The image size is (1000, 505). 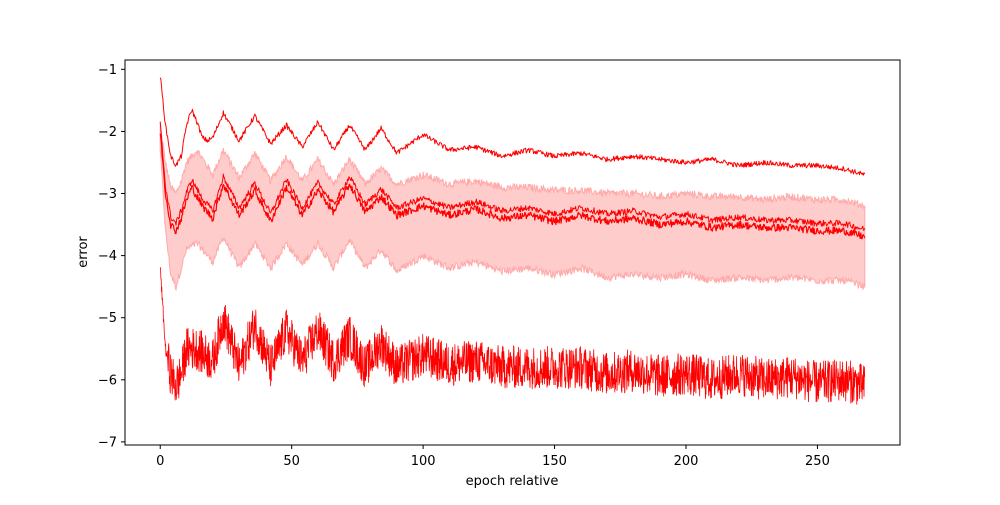 I want to click on x-tick-label: 150, so click(x=554, y=461).